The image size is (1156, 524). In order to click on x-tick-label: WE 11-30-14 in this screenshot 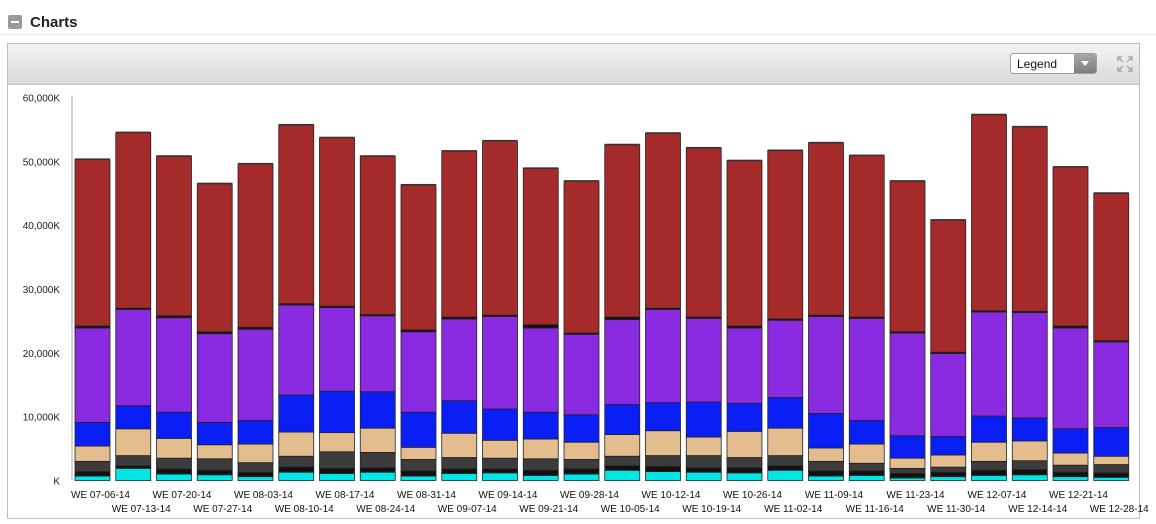, I will do `click(956, 509)`.